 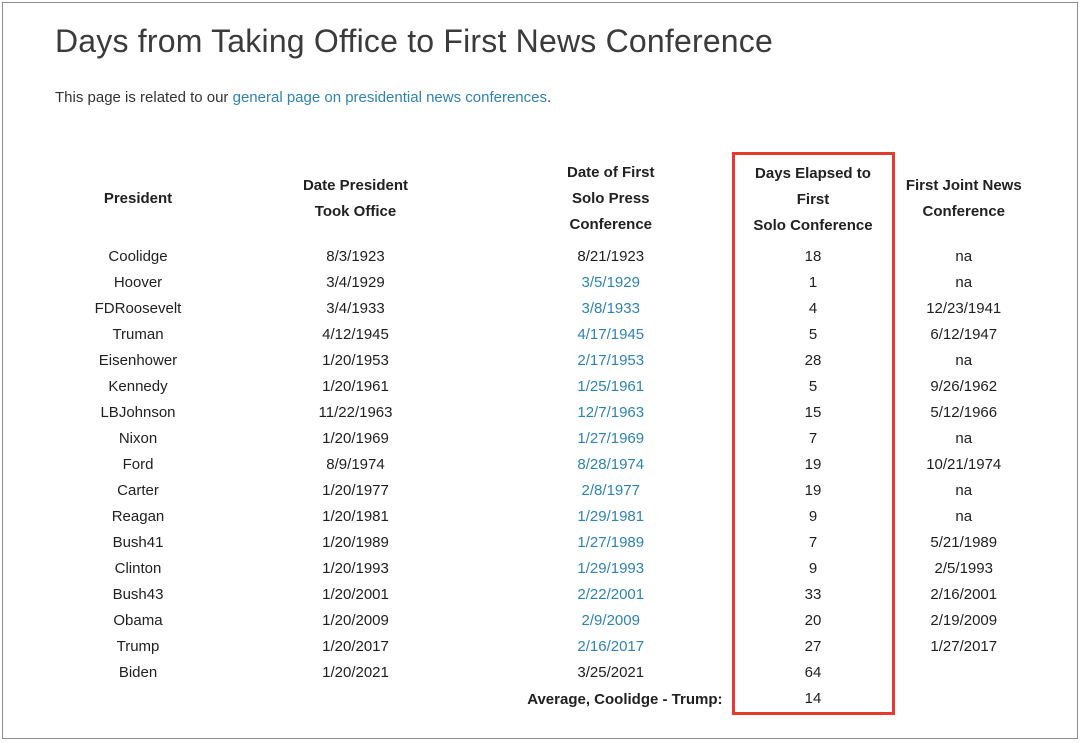 I want to click on solo-date-link: 2/9/2009, so click(x=610, y=620).